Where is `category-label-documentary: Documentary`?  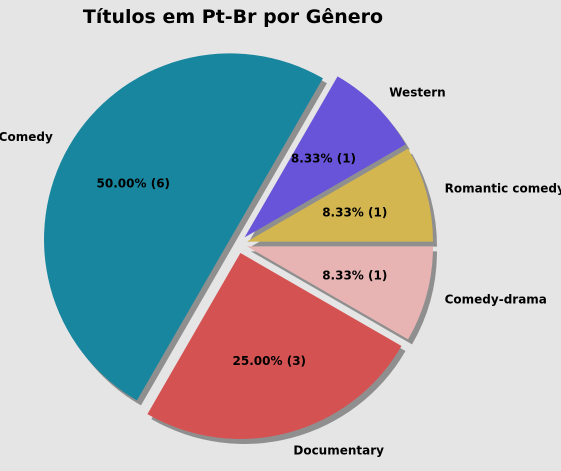 category-label-documentary: Documentary is located at coordinates (338, 451).